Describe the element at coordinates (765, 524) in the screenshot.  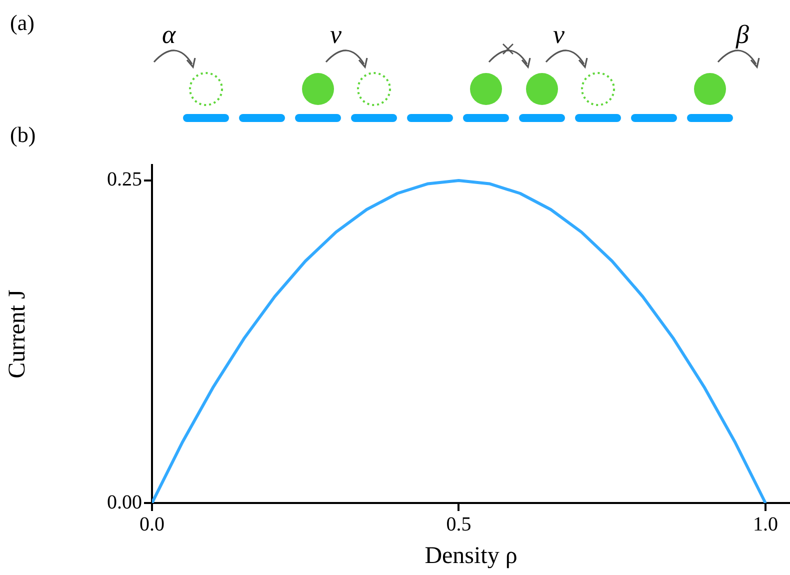
I see `x-tick-label: 1.0` at that location.